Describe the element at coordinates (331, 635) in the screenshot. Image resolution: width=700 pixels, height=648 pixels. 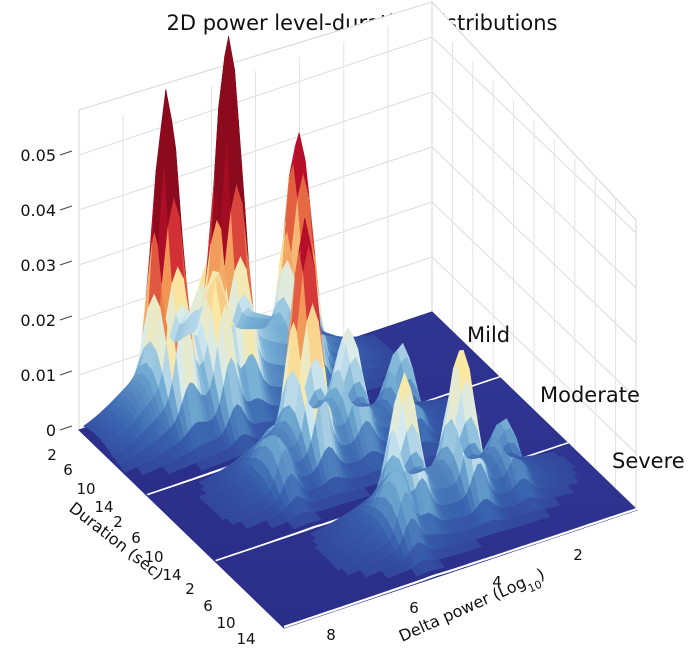
I see `power-tick-label: 8` at that location.